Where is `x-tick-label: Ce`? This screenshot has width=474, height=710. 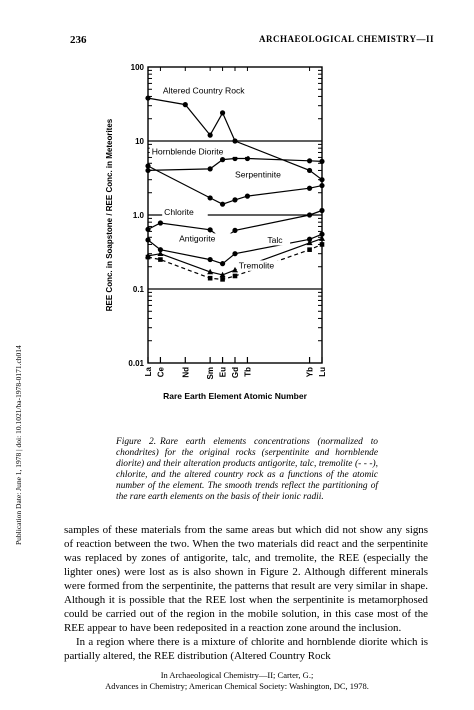 x-tick-label: Ce is located at coordinates (160, 371).